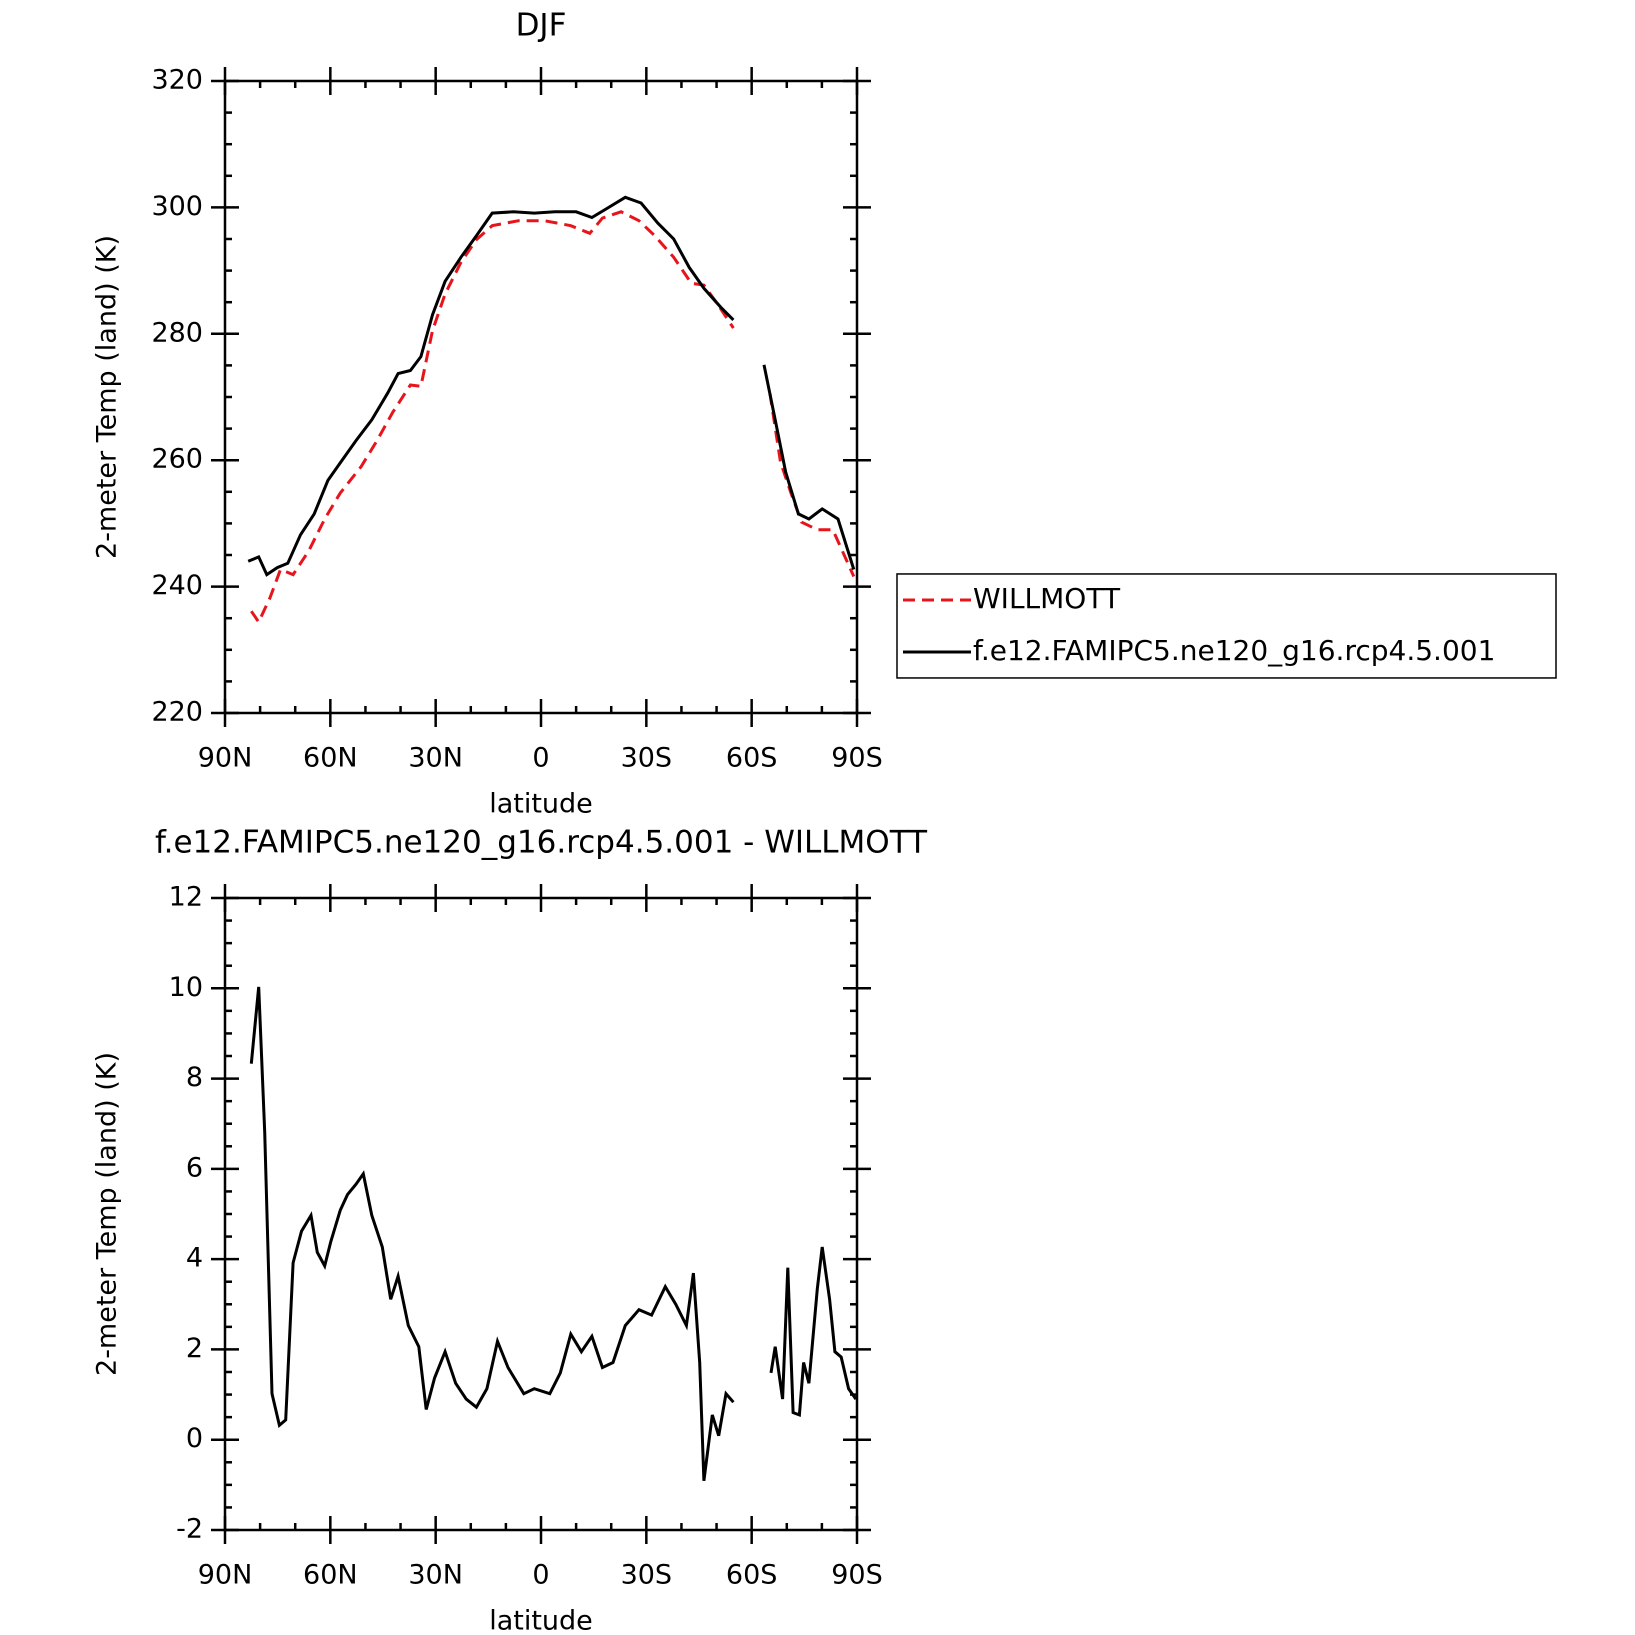 The width and height of the screenshot is (1635, 1635). Describe the element at coordinates (194, 1348) in the screenshot. I see `y-tick-label: 2` at that location.